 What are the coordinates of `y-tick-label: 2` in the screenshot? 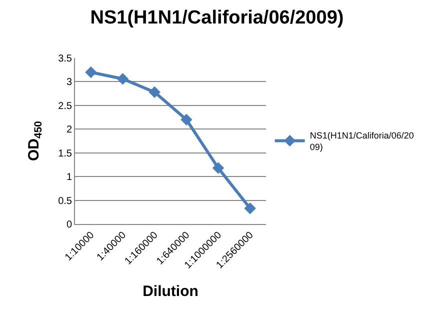 It's located at (69, 130).